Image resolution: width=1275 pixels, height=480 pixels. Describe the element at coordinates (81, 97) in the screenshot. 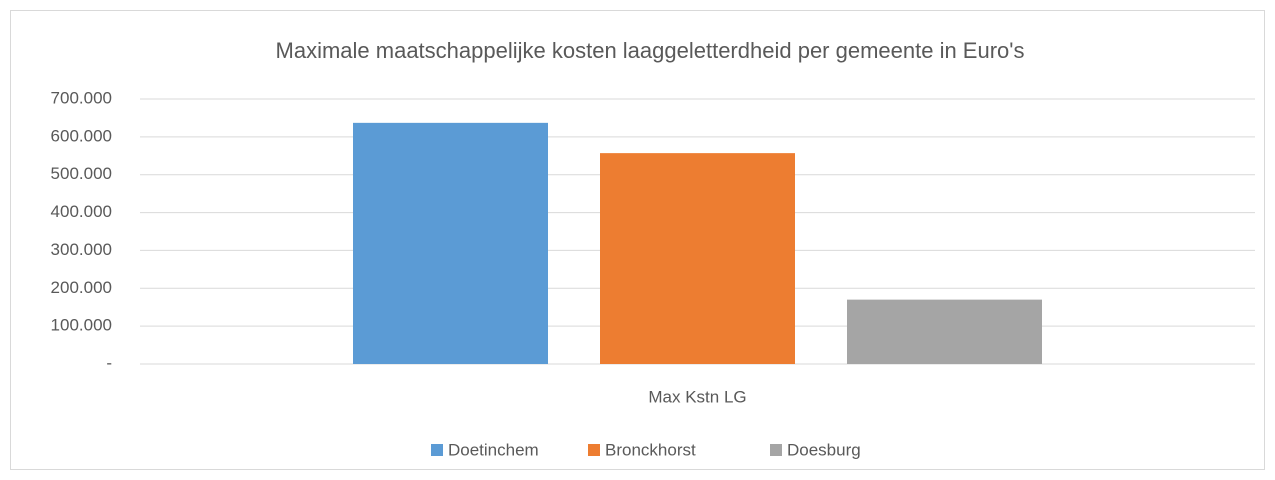

I see `y-tick-label: 700.000` at that location.